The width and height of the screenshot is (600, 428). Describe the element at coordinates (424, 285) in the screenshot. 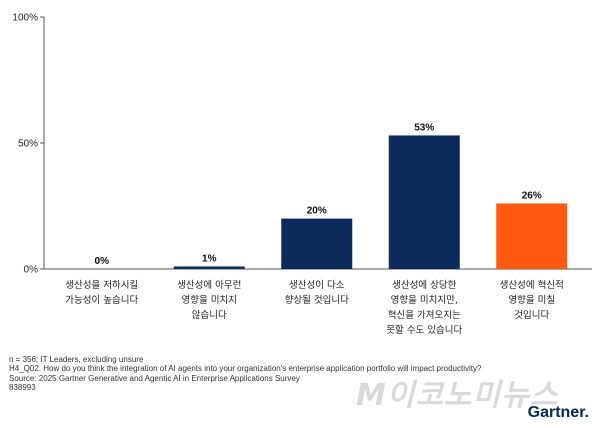

I see `category-label-line: 생산성에 상당한` at that location.